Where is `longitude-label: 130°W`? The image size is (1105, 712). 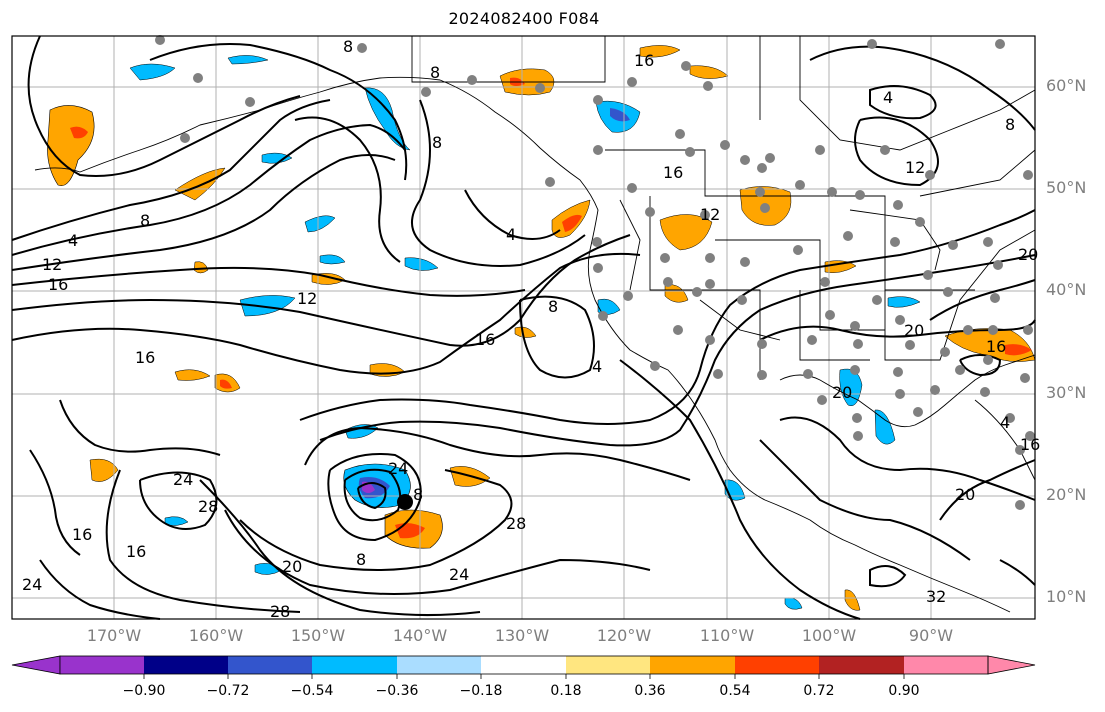
longitude-label: 130°W is located at coordinates (522, 635).